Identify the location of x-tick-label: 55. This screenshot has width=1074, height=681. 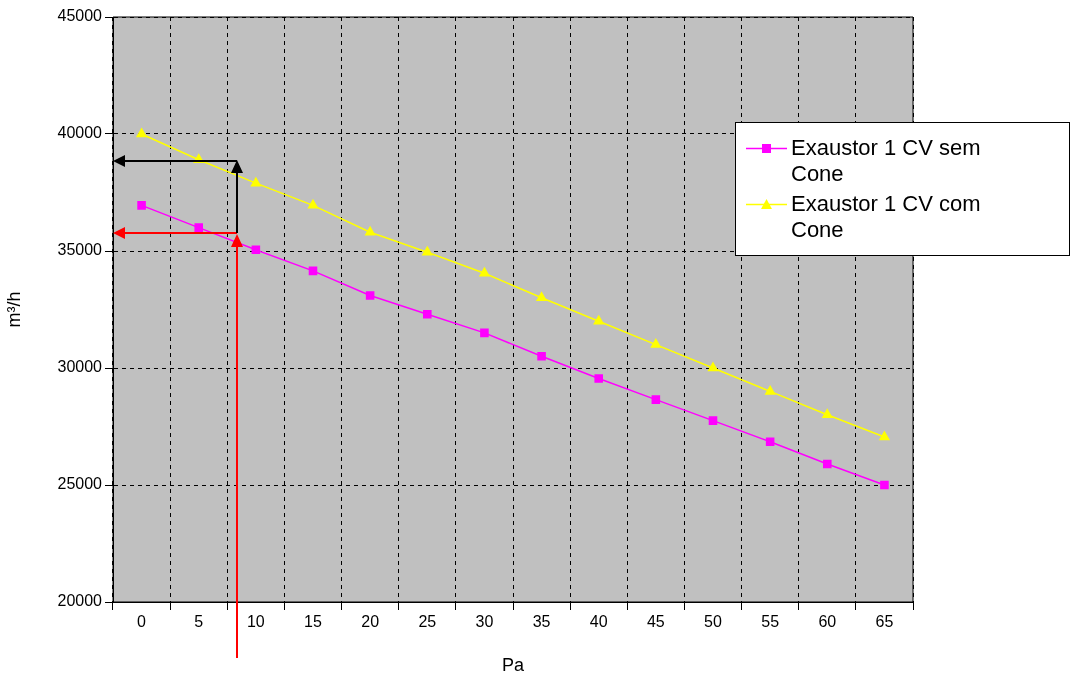
(770, 622).